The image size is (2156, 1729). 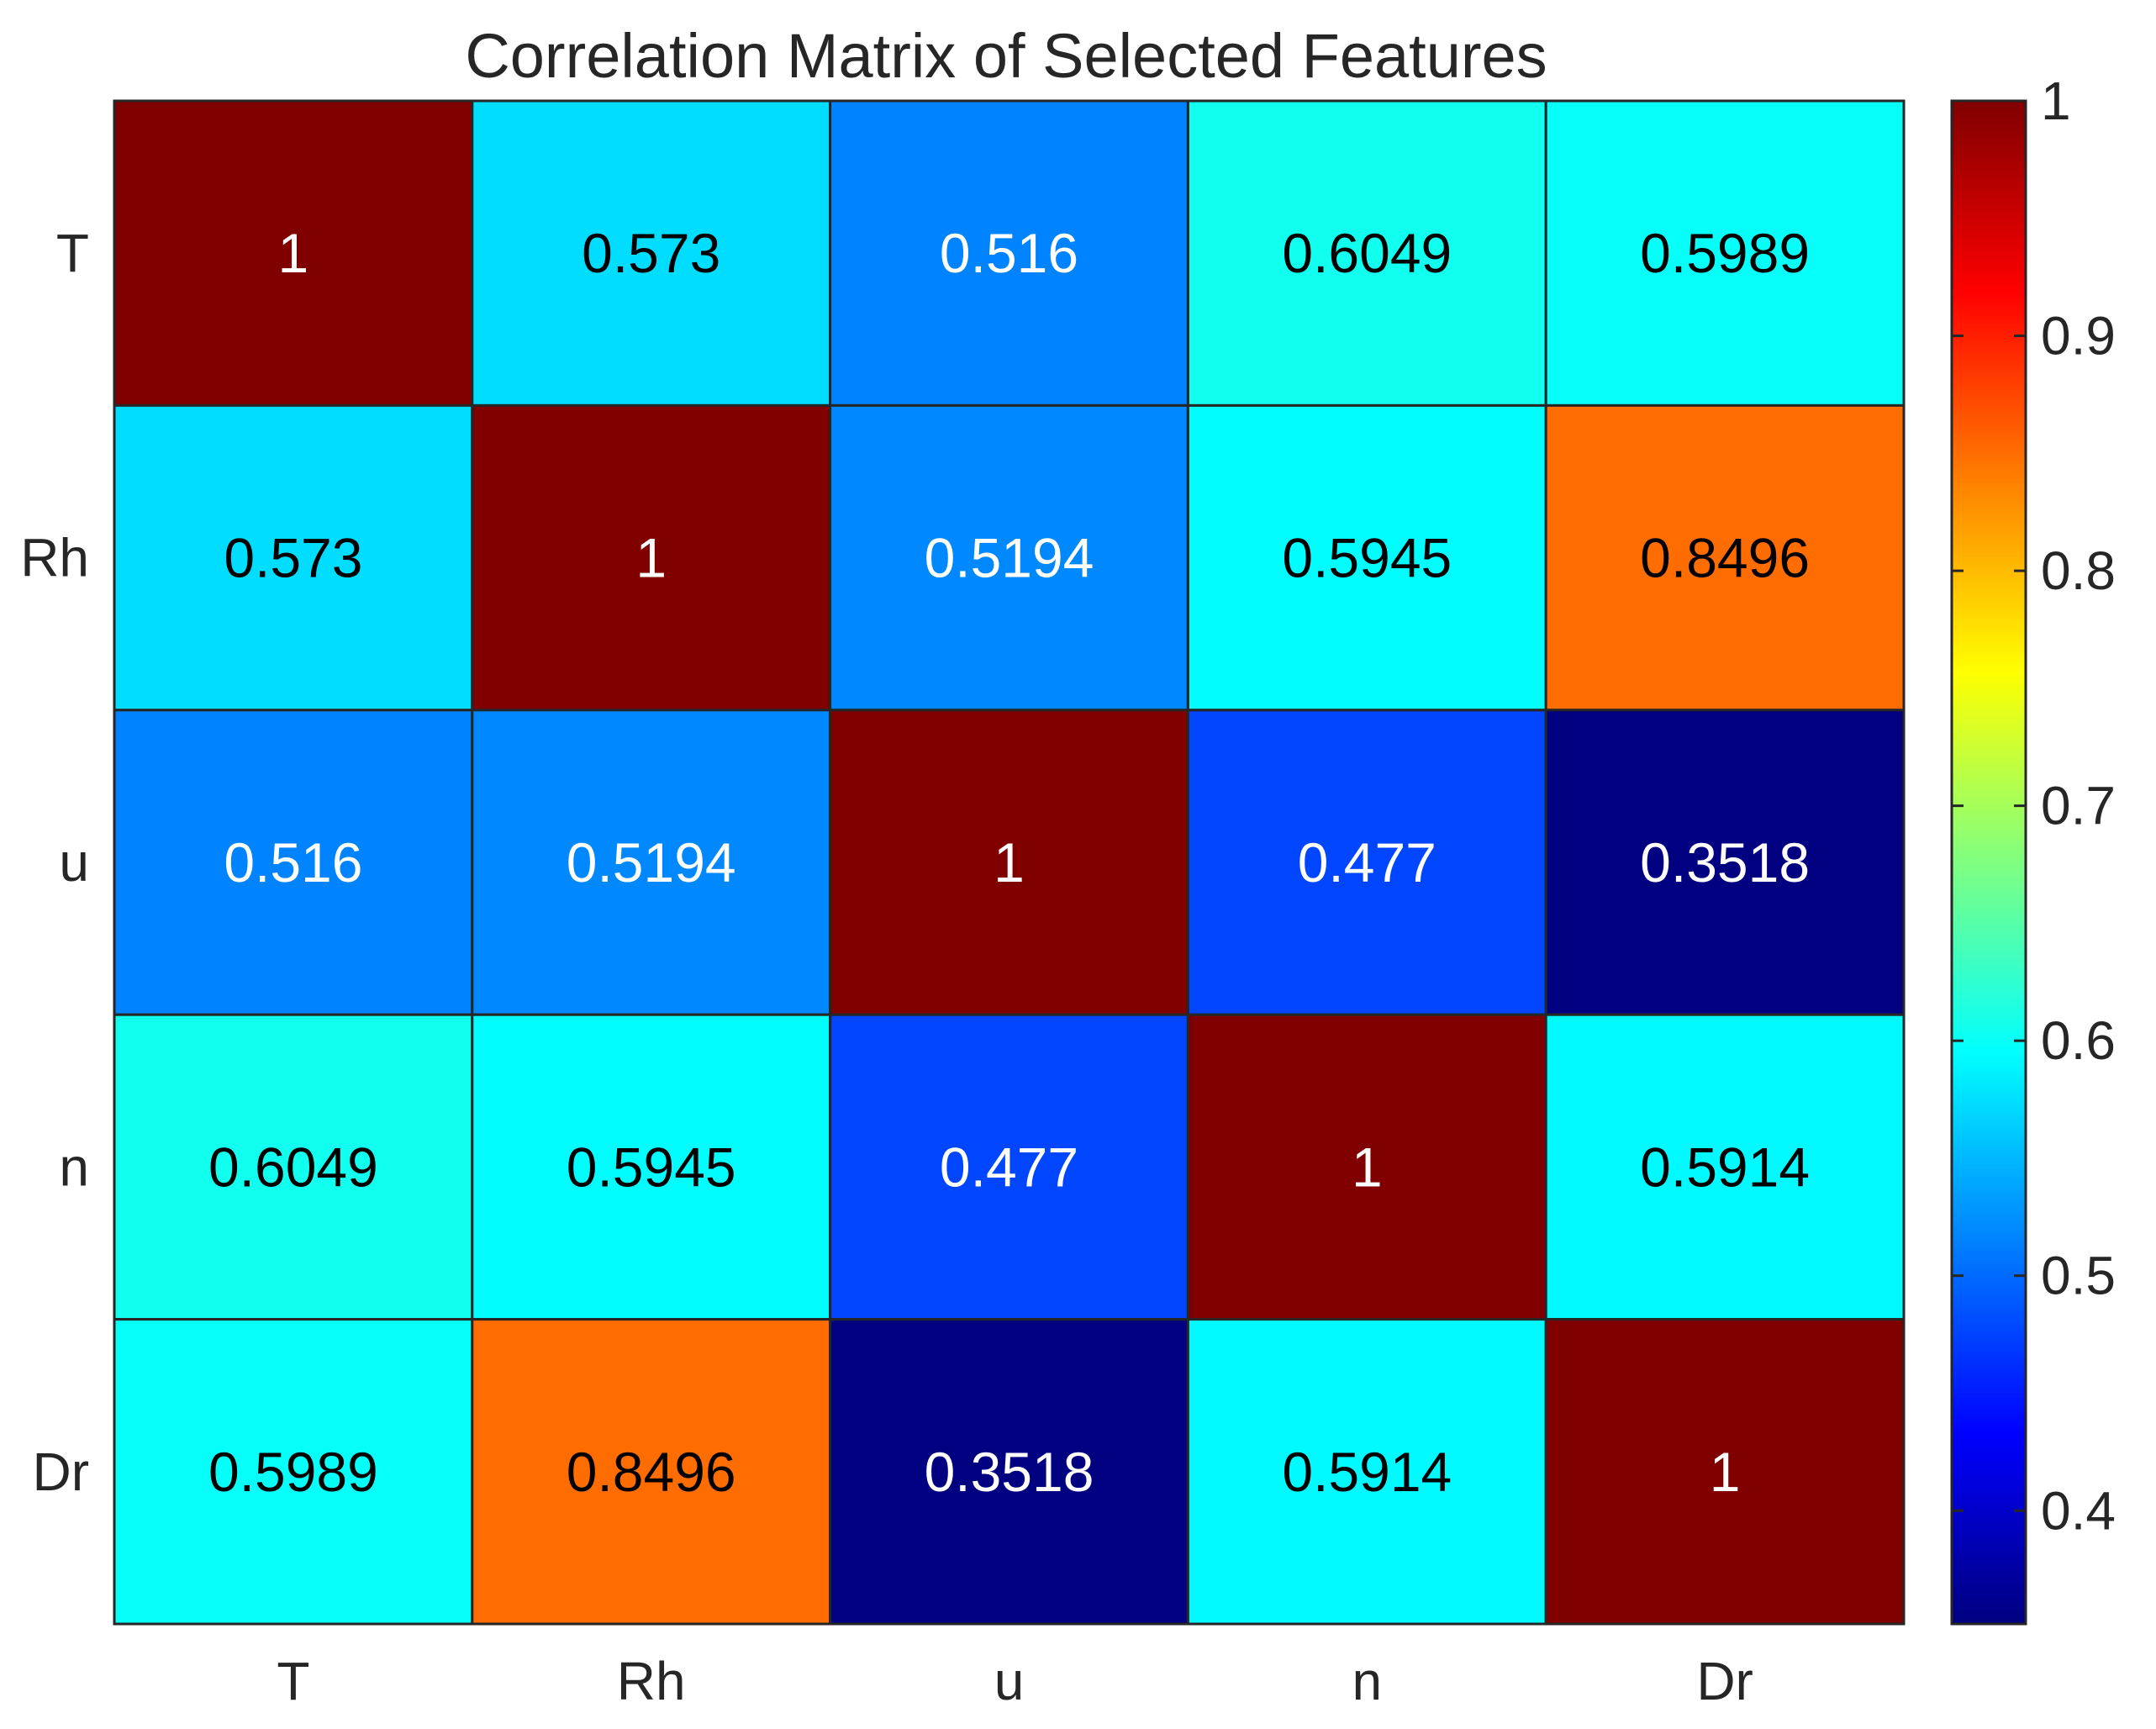 I want to click on x-tick-label-dr: Dr, so click(x=1724, y=1681).